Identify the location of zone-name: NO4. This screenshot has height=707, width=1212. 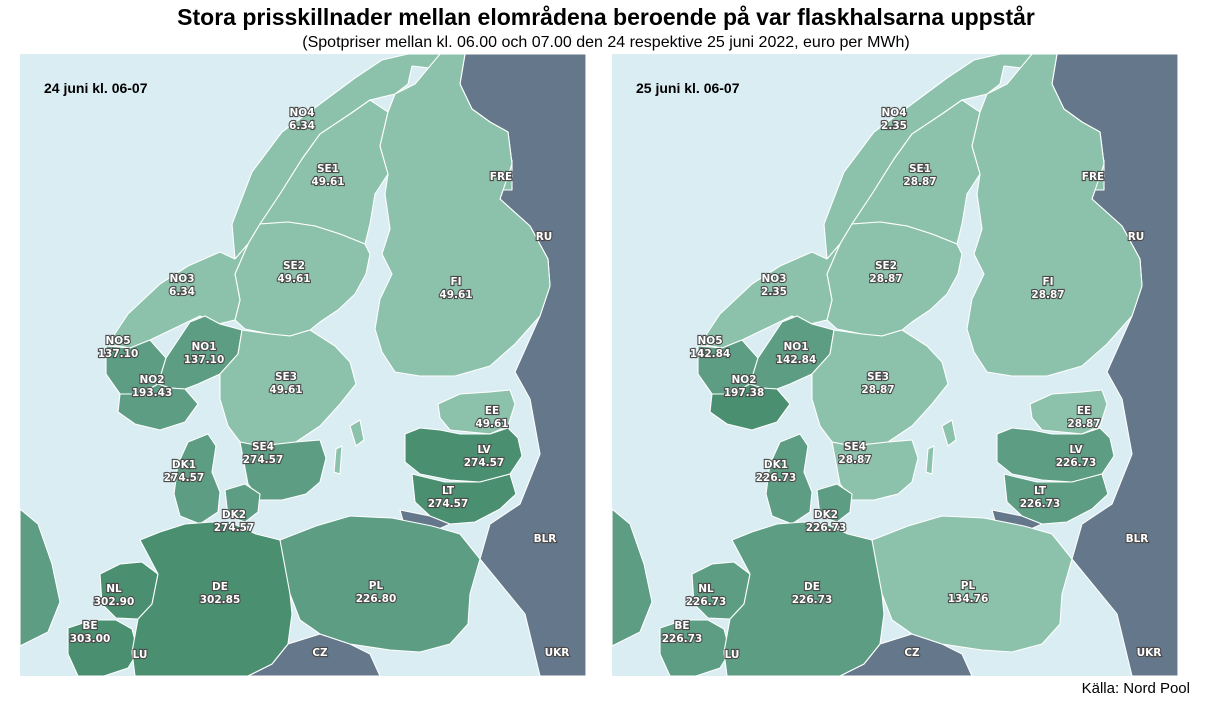
(301, 113).